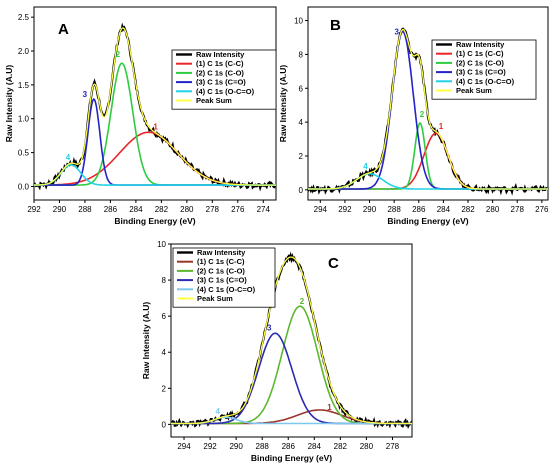  I want to click on y-tick-label: 0.0, so click(24, 186).